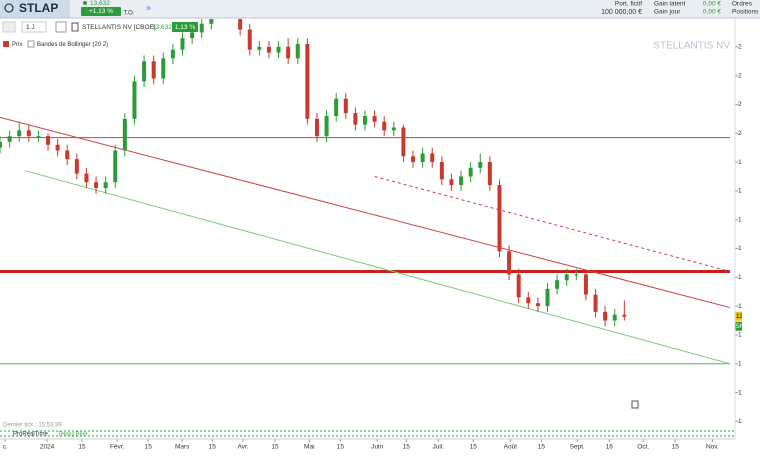 This screenshot has width=760, height=456. Describe the element at coordinates (742, 421) in the screenshot. I see `y-tick-label: 10` at that location.